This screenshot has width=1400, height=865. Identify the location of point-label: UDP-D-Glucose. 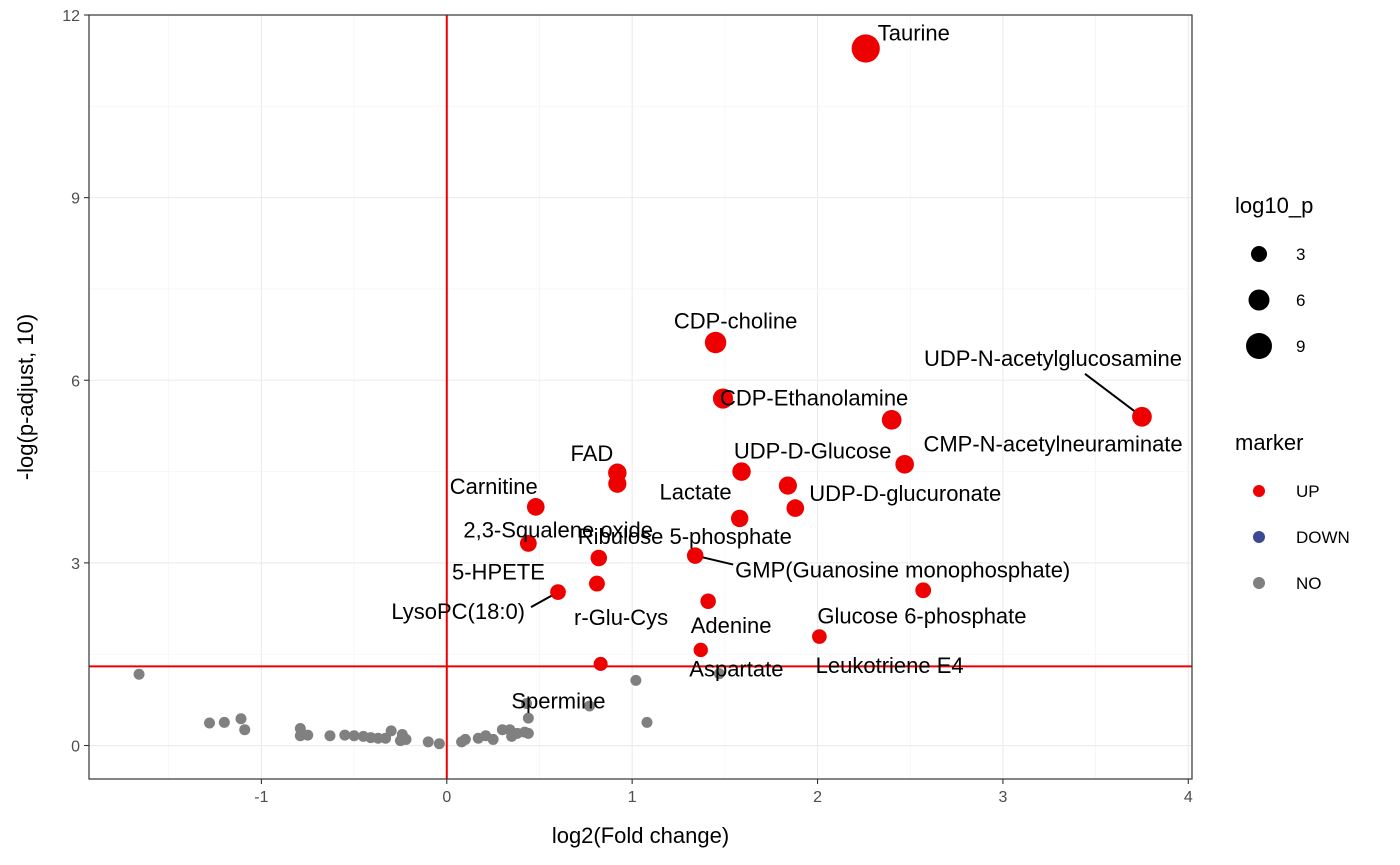
(813, 451).